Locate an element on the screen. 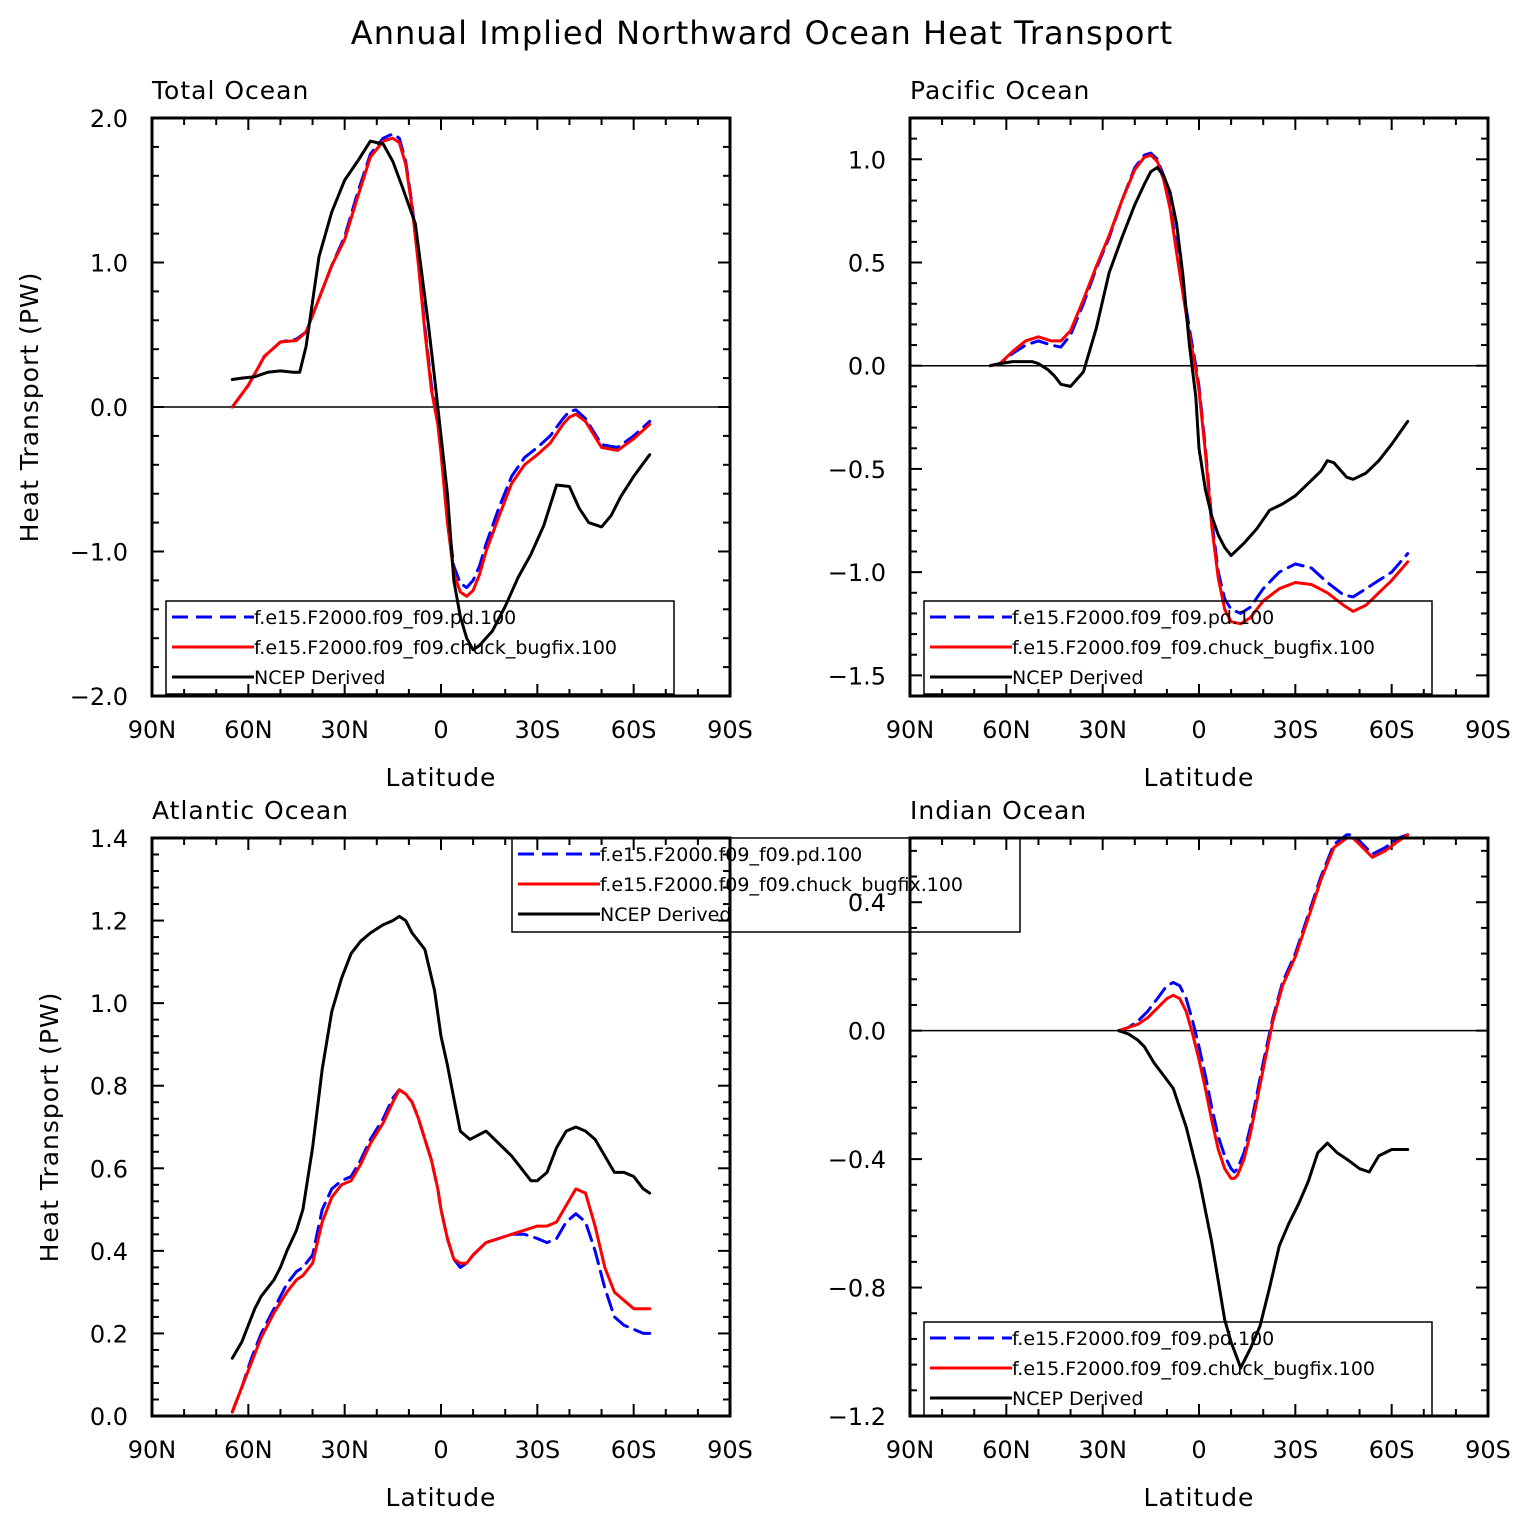 The image size is (1524, 1527). y-tick-label: 0.2 is located at coordinates (109, 1334).